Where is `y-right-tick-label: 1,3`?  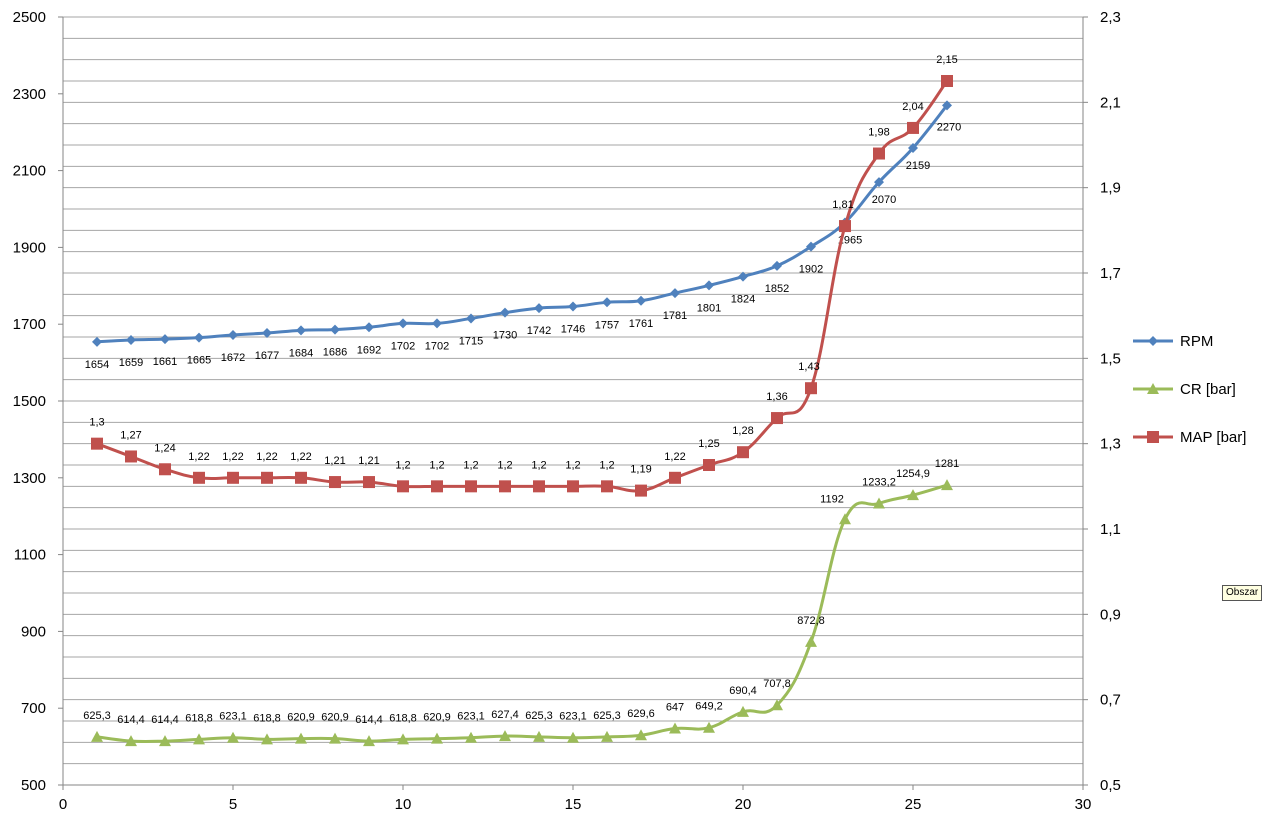 y-right-tick-label: 1,3 is located at coordinates (1110, 444).